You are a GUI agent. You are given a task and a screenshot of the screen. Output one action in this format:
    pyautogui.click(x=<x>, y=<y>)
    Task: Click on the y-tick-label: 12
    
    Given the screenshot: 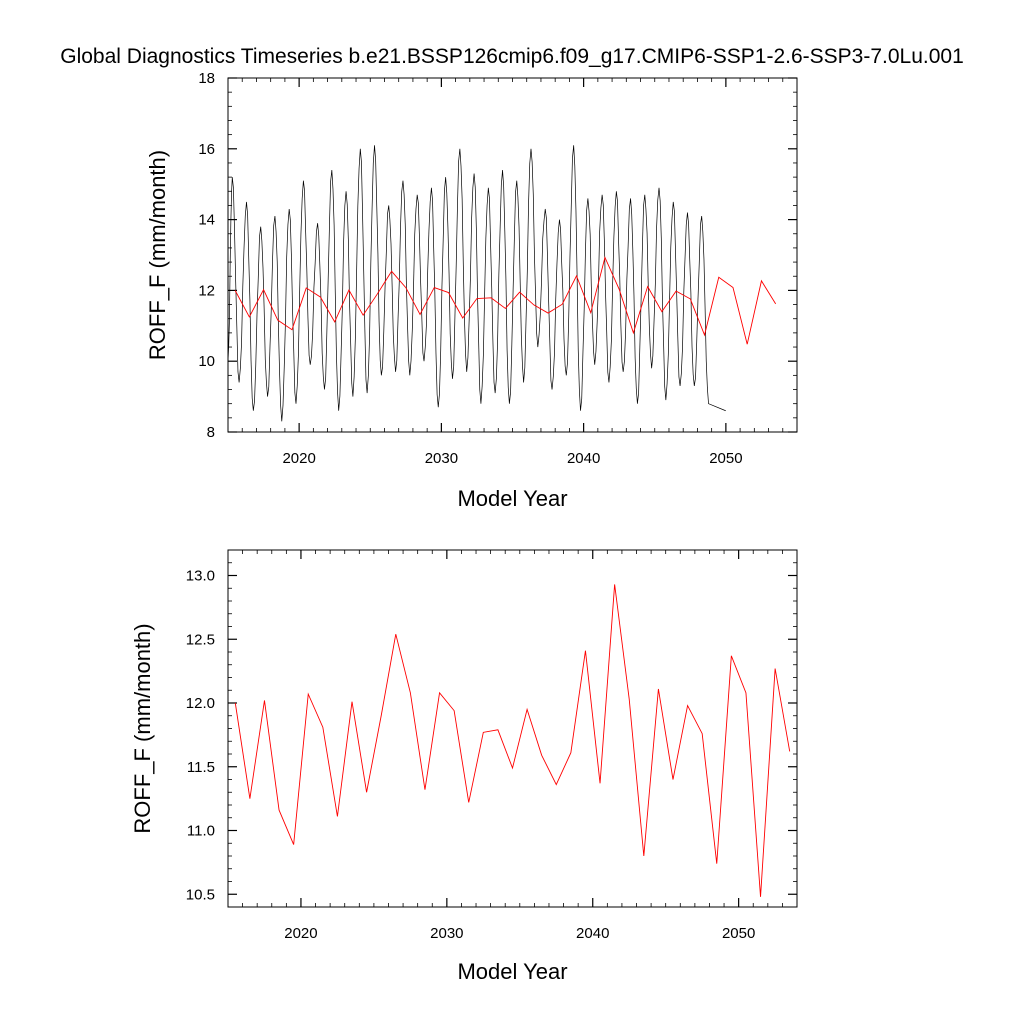 What is the action you would take?
    pyautogui.click(x=206, y=290)
    